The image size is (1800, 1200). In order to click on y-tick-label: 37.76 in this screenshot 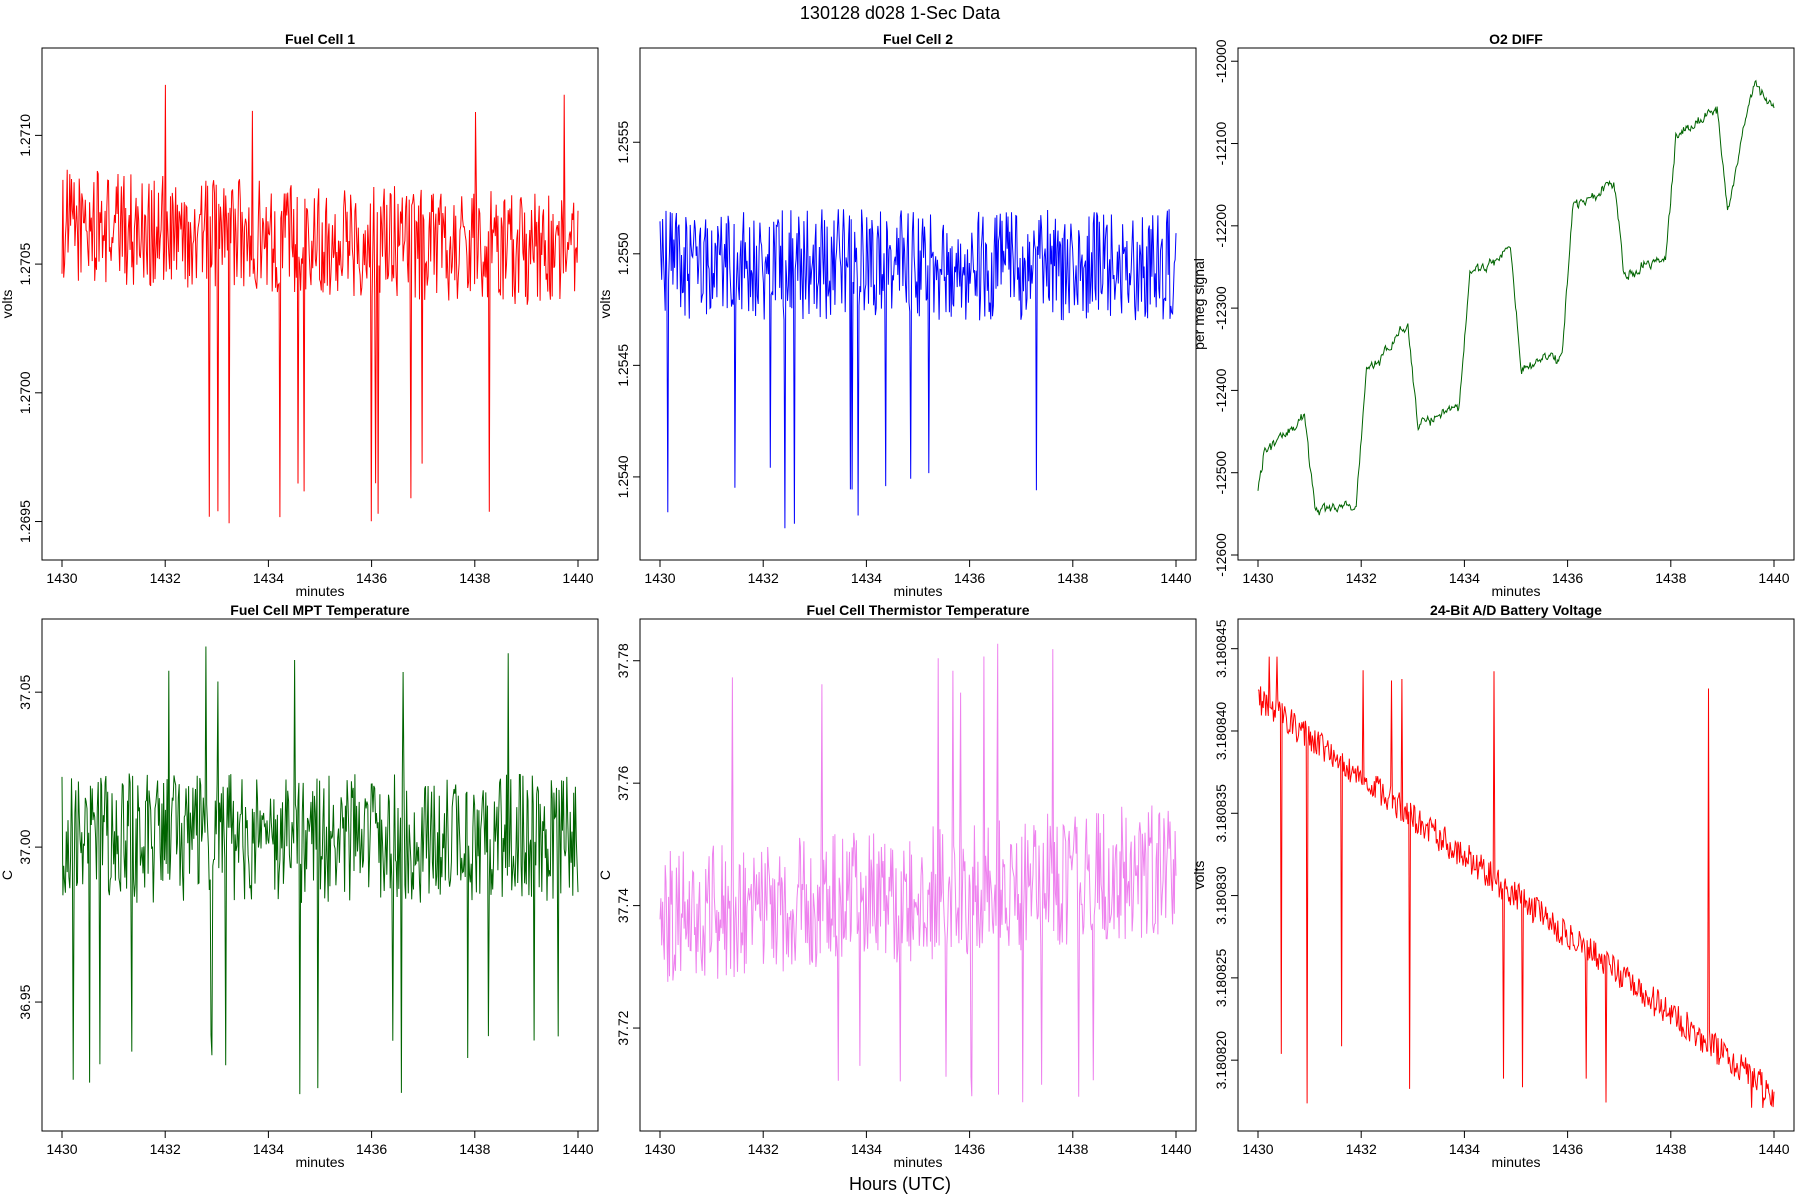, I will do `click(623, 782)`.